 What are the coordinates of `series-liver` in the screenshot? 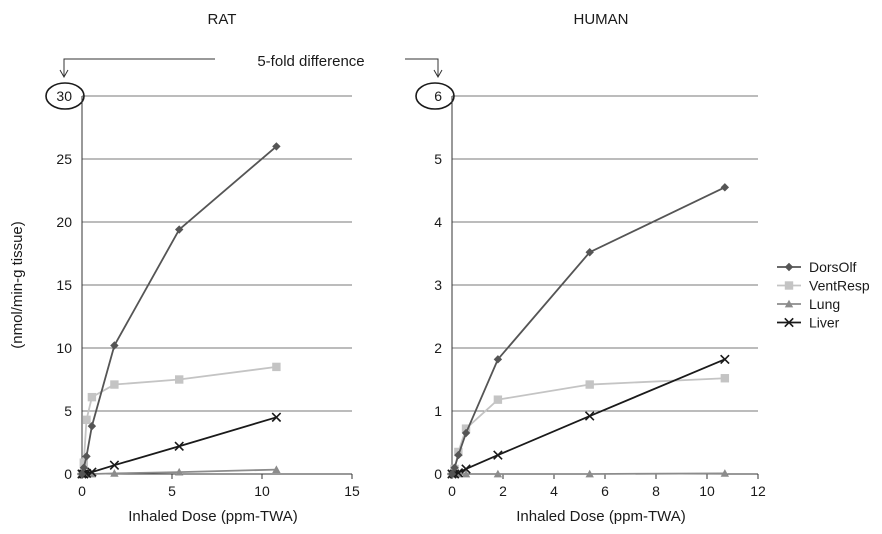 It's located at (588, 416).